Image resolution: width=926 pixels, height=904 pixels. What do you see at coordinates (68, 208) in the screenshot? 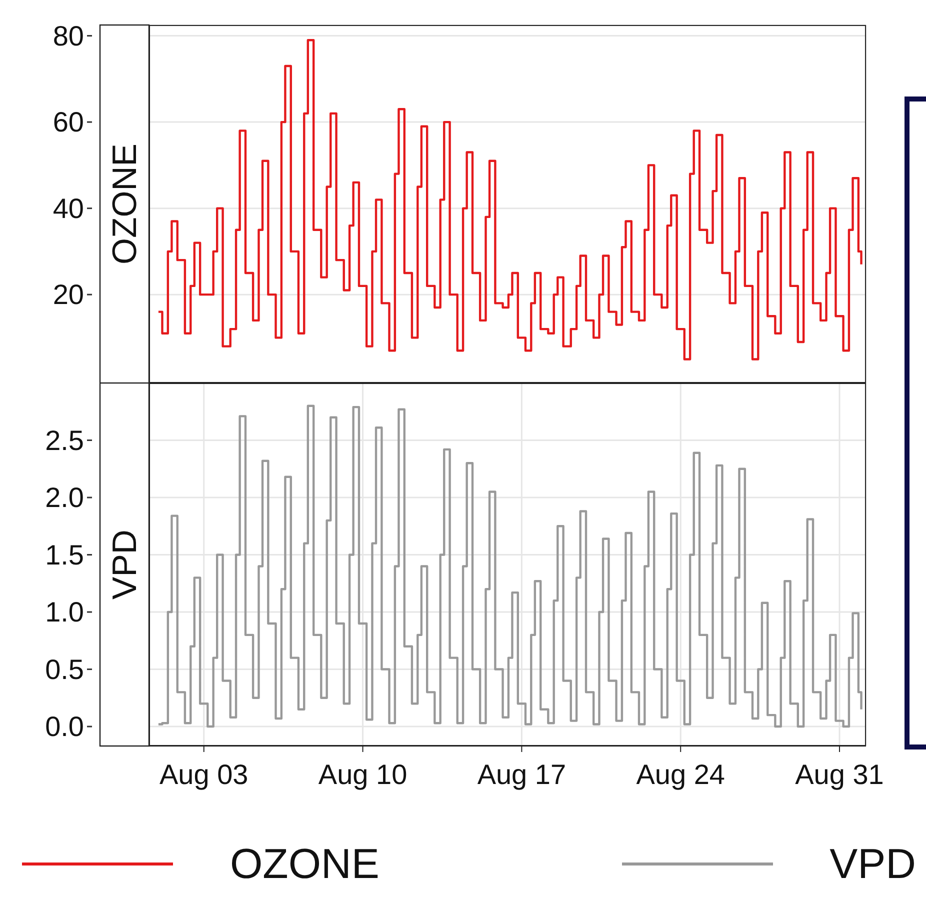
I see `y-tick-label: 40` at bounding box center [68, 208].